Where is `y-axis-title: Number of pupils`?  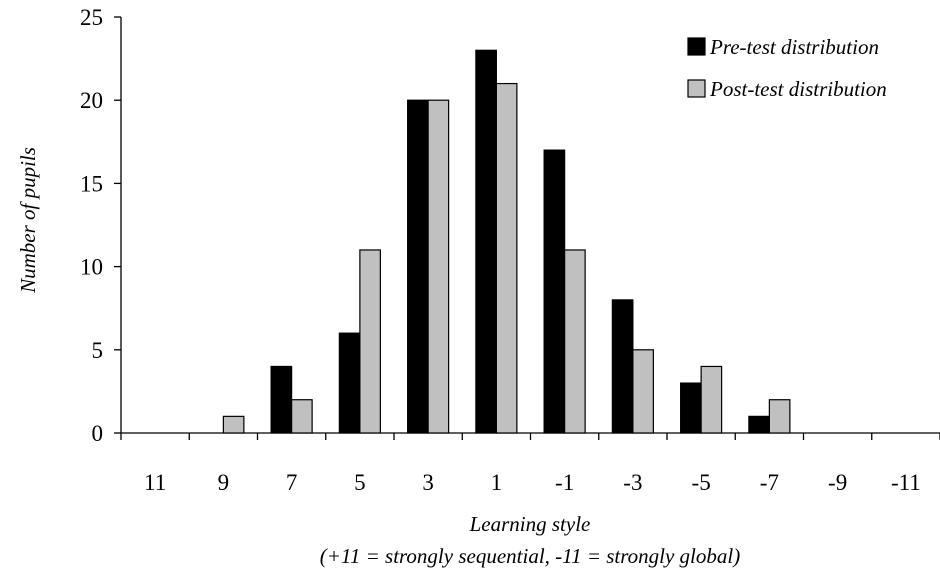 y-axis-title: Number of pupils is located at coordinates (28, 220).